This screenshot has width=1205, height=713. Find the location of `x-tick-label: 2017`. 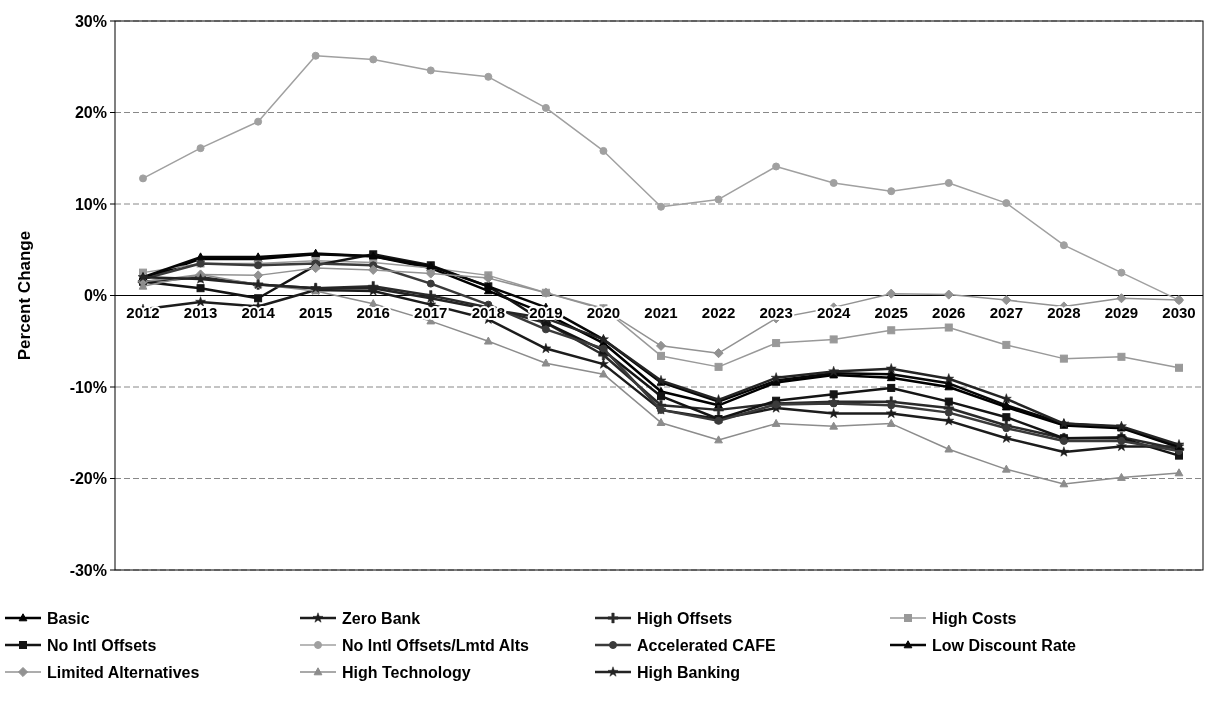

x-tick-label: 2017 is located at coordinates (431, 312).